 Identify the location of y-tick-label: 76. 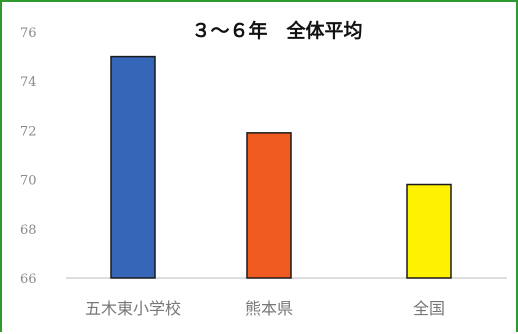
(28, 33).